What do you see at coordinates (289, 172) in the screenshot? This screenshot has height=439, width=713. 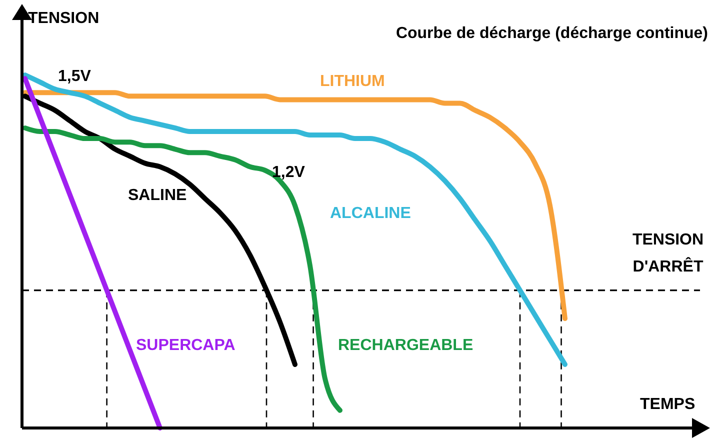 I see `annotation: 1,2V` at bounding box center [289, 172].